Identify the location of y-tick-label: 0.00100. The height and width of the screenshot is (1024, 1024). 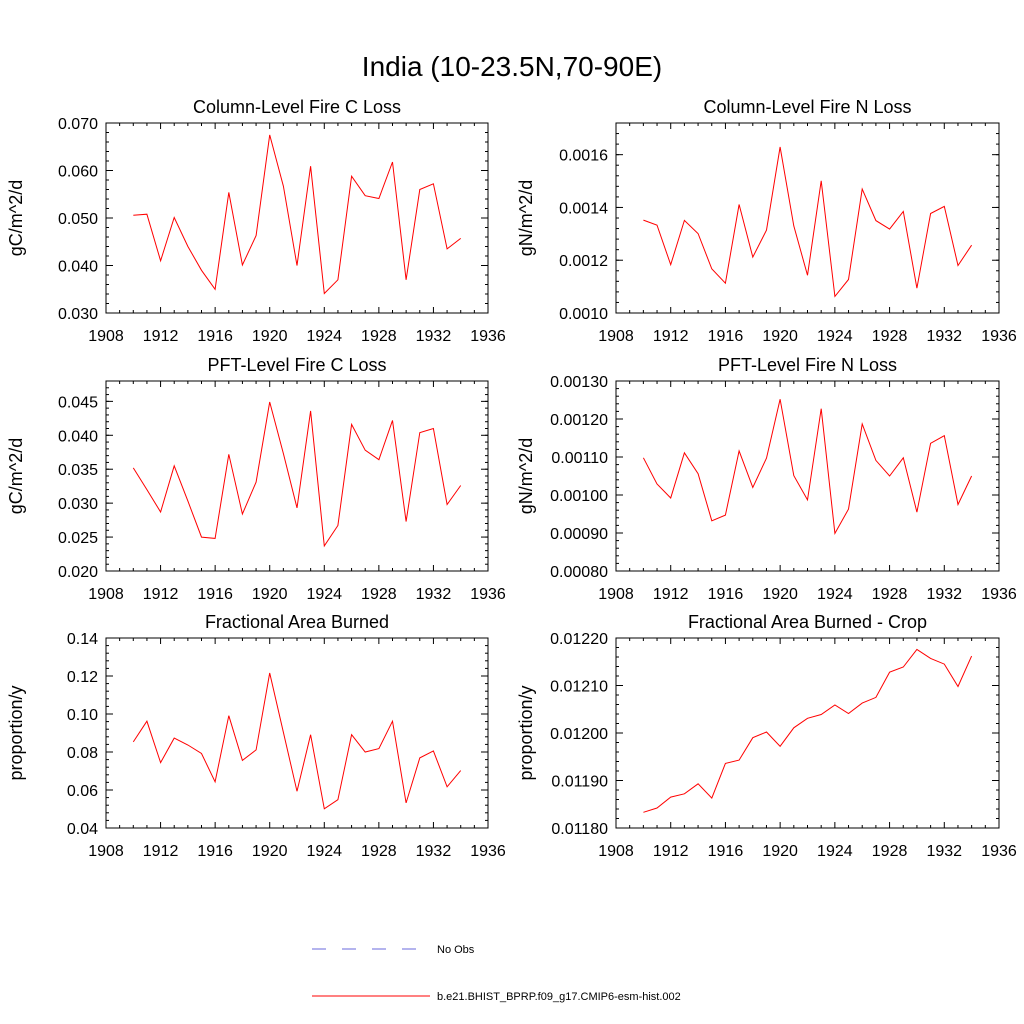
(579, 496).